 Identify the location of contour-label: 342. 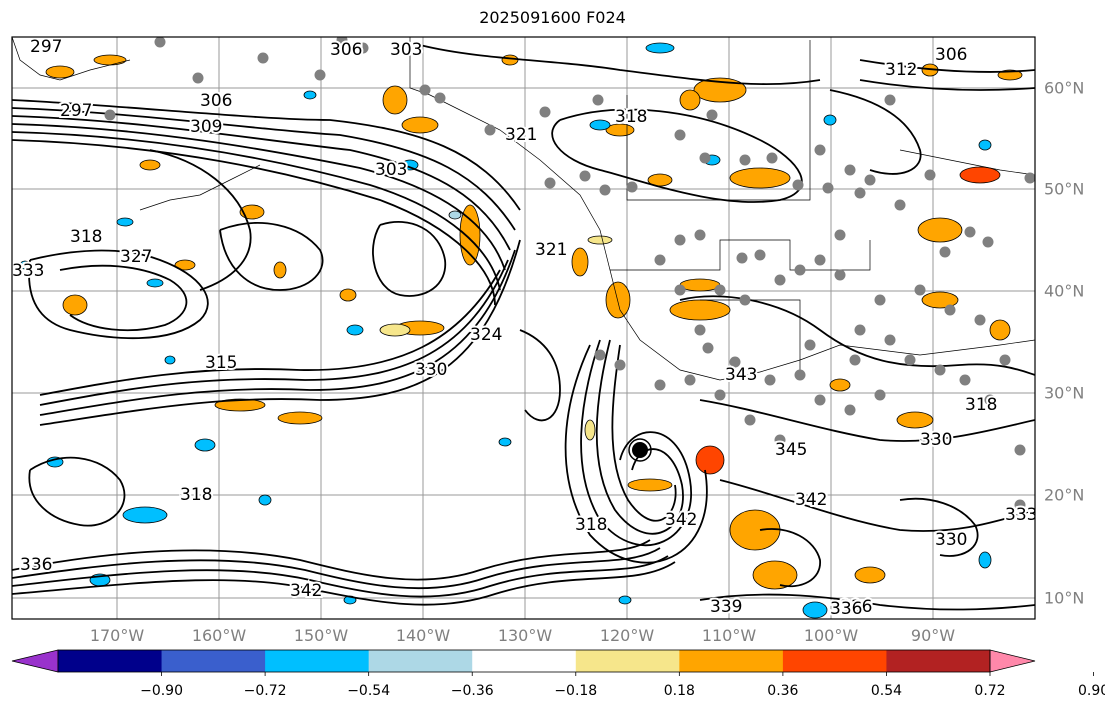
(681, 520).